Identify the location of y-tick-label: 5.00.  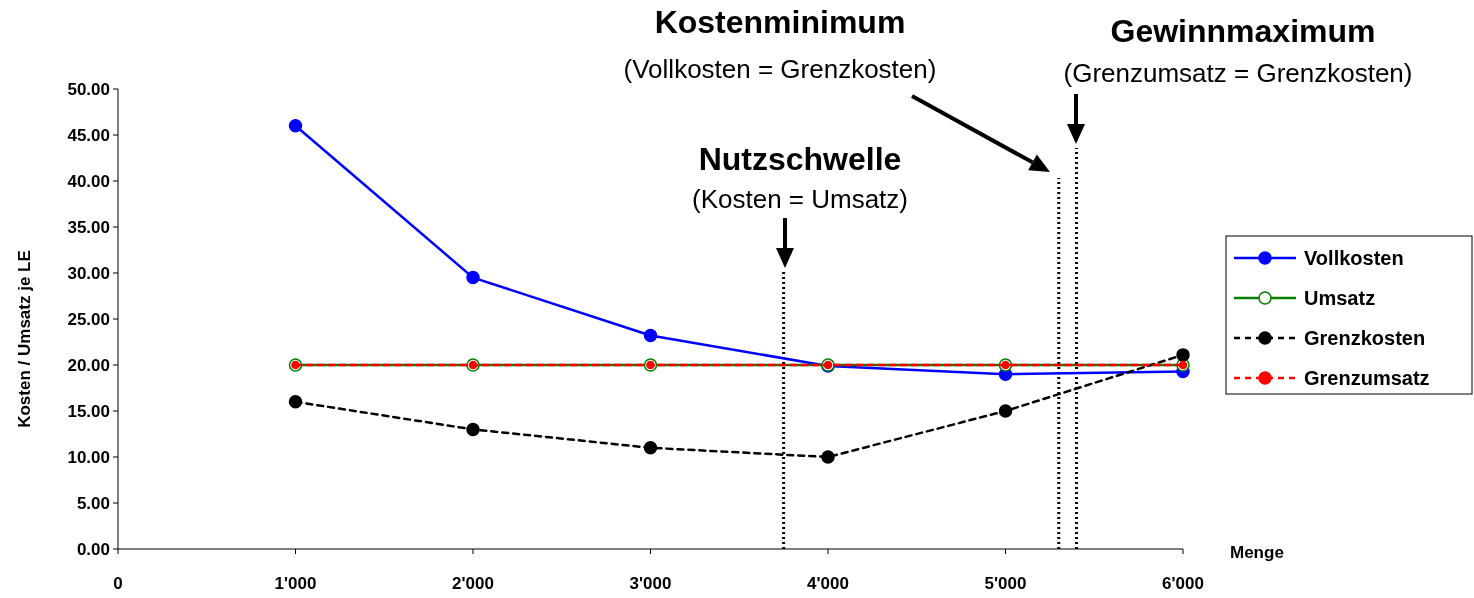
(93, 503).